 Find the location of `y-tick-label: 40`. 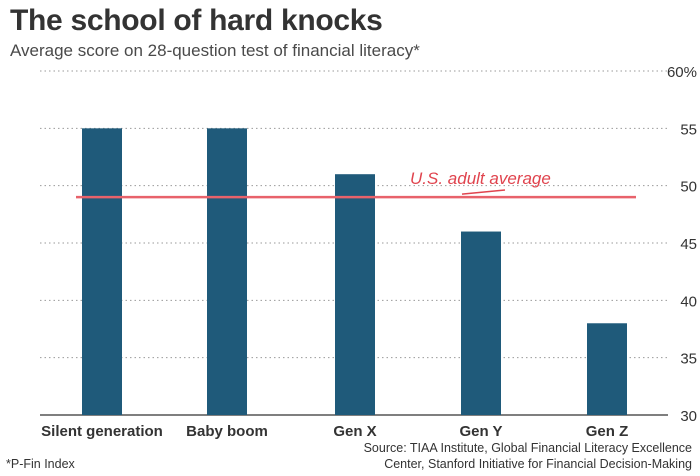

y-tick-label: 40 is located at coordinates (688, 301).